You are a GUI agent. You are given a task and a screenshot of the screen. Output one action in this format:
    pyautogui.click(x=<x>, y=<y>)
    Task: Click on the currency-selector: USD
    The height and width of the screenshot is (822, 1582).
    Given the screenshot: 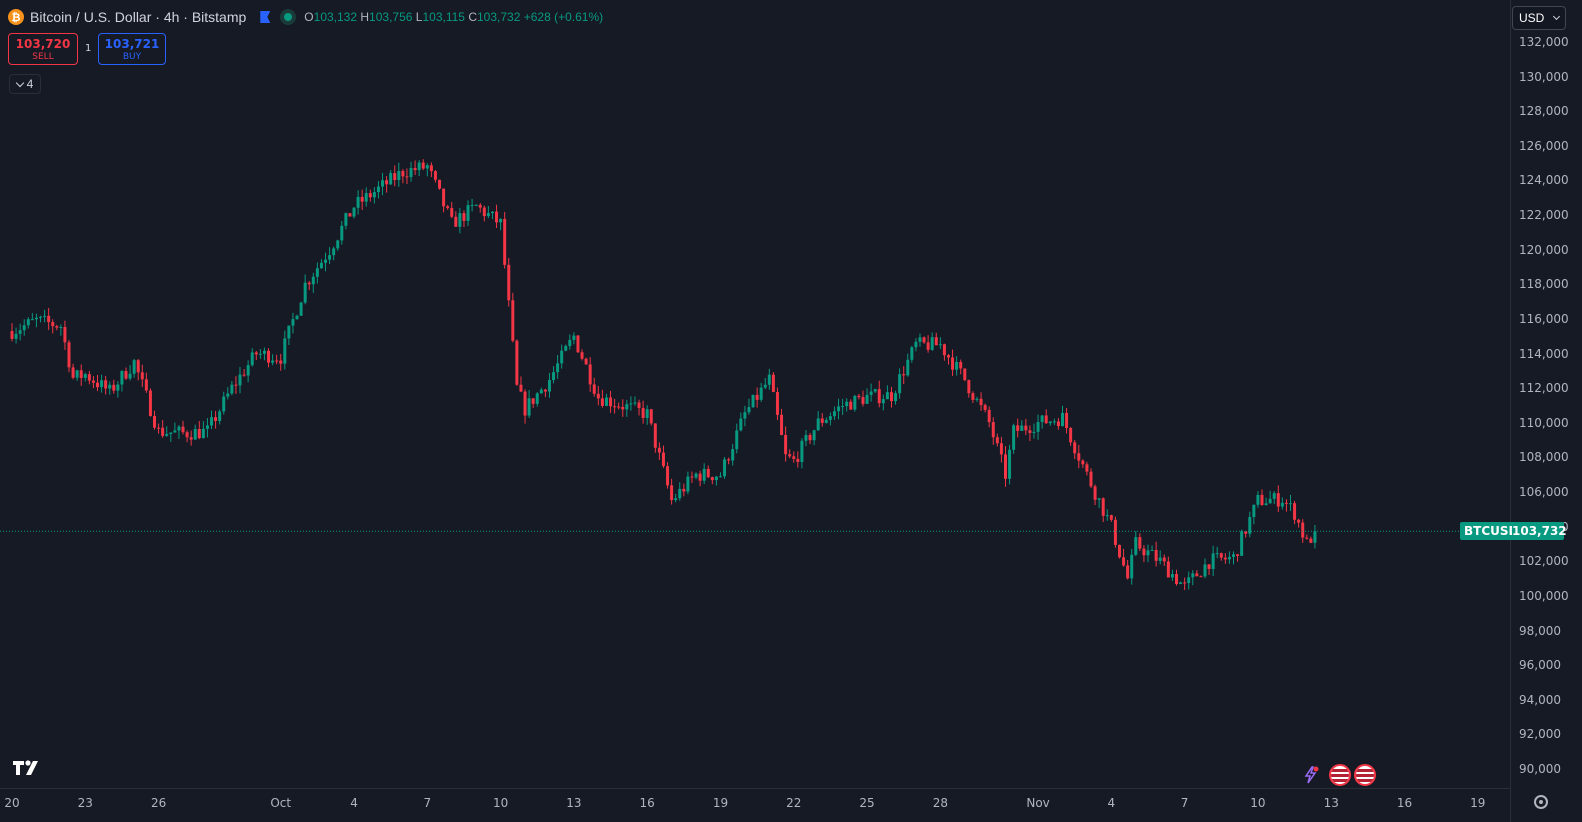 What is the action you would take?
    pyautogui.click(x=1539, y=18)
    